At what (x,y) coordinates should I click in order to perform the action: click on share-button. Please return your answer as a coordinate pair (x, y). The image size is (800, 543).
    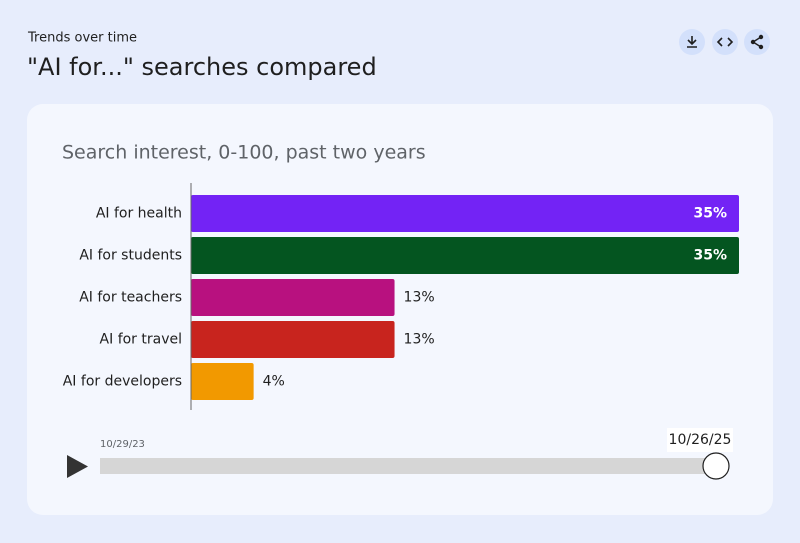
    Looking at the image, I should click on (757, 42).